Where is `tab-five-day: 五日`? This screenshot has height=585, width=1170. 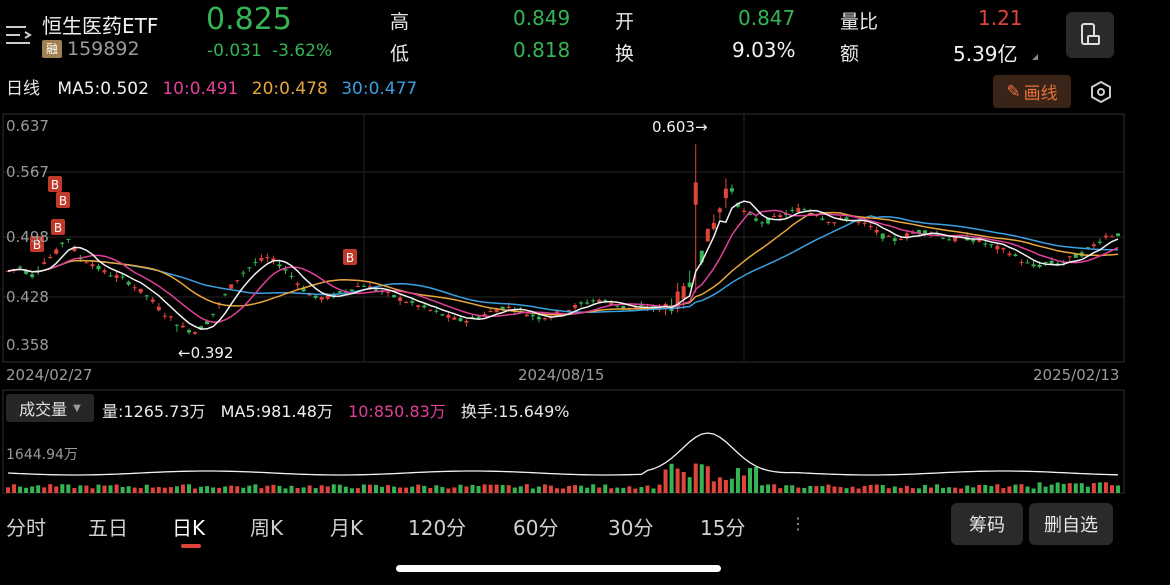 tab-five-day: 五日 is located at coordinates (108, 528).